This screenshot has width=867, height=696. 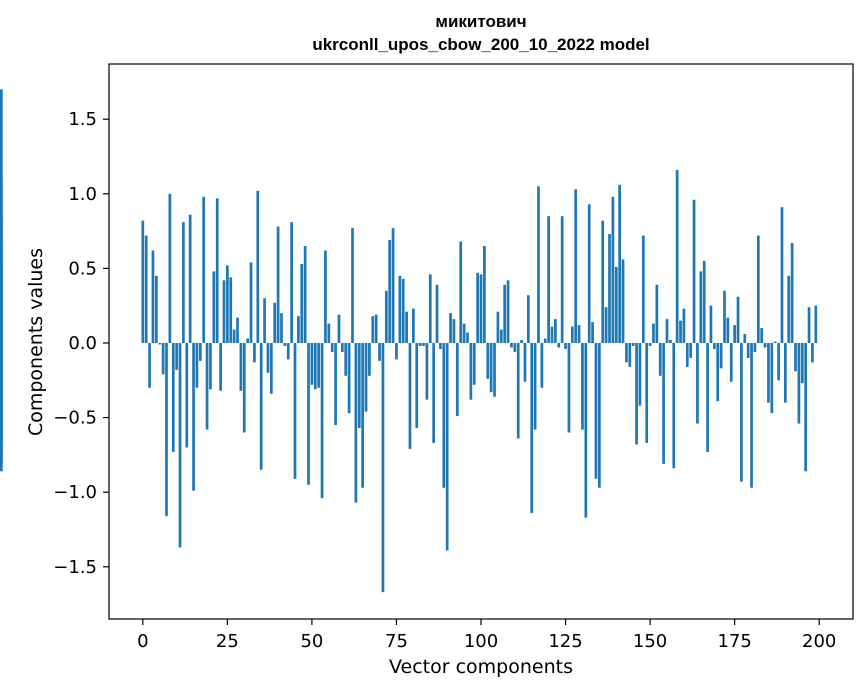 What do you see at coordinates (819, 641) in the screenshot?
I see `x-tick-label: 200` at bounding box center [819, 641].